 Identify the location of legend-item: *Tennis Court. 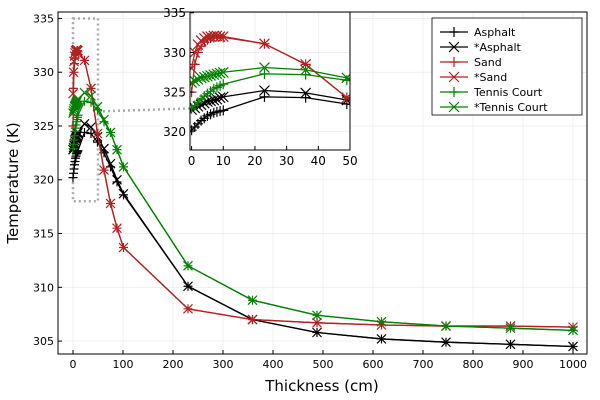
(494, 107).